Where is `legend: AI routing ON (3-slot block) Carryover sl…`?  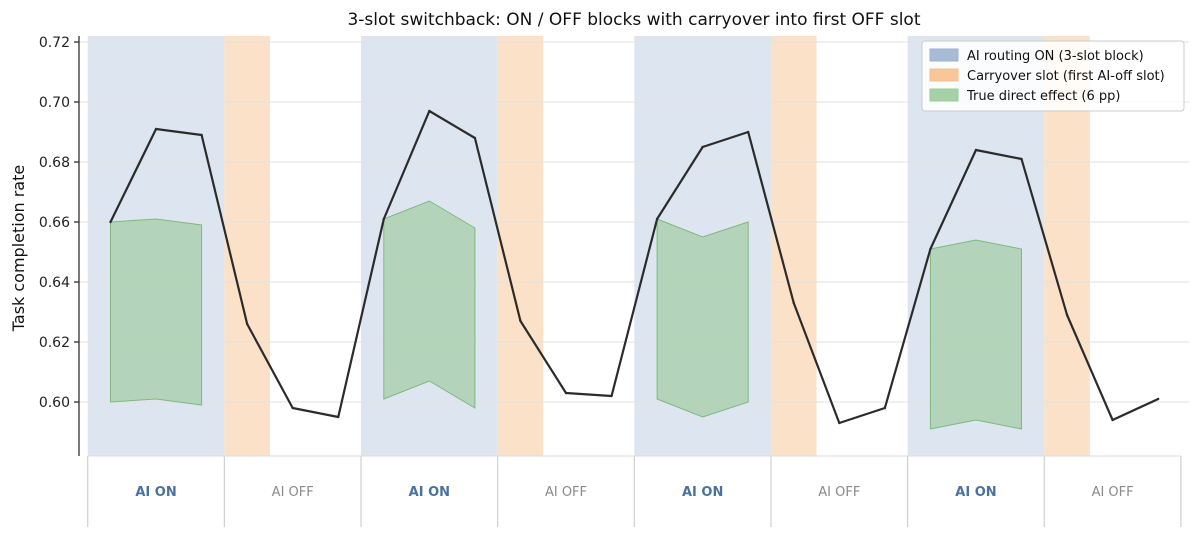 legend: AI routing ON (3-slot block) Carryover sl… is located at coordinates (1053, 76).